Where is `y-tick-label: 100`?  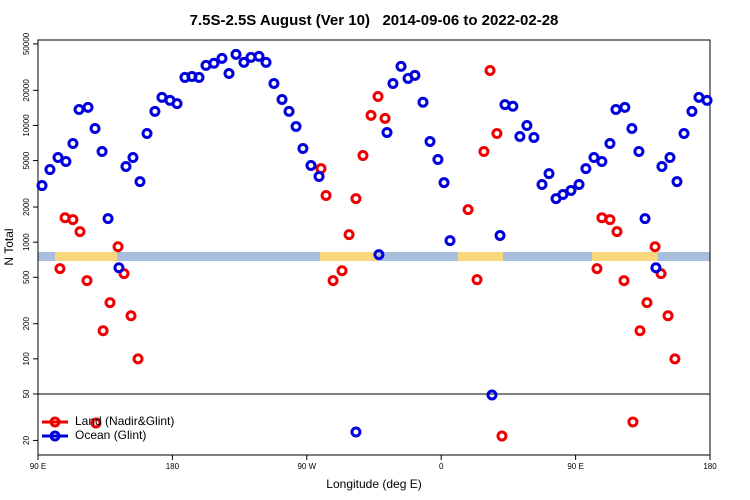 y-tick-label: 100 is located at coordinates (26, 359).